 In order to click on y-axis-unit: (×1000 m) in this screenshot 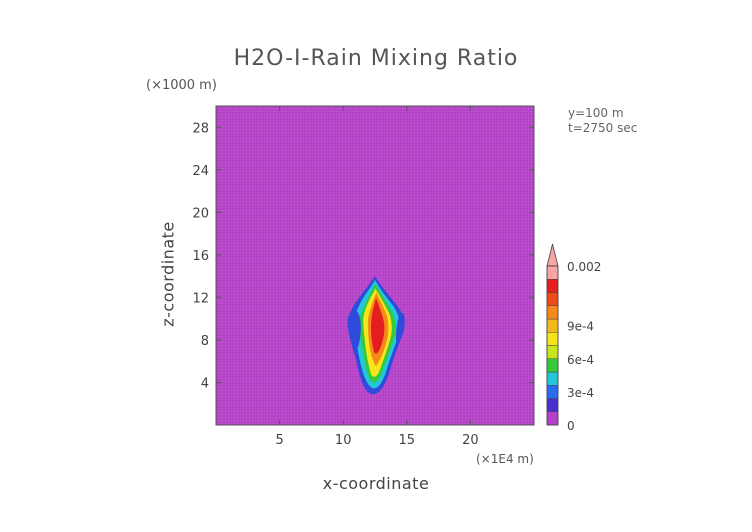, I will do `click(181, 85)`.